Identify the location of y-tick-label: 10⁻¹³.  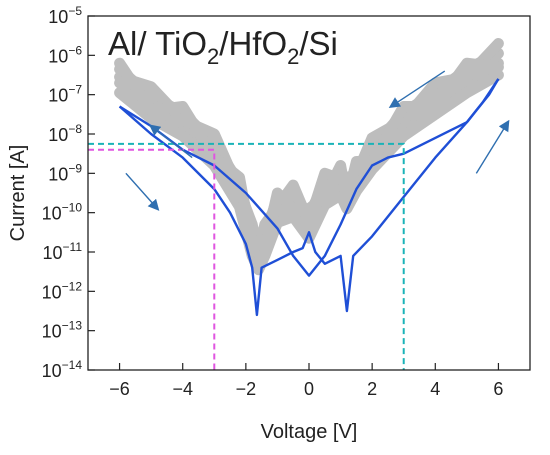
(62, 330).